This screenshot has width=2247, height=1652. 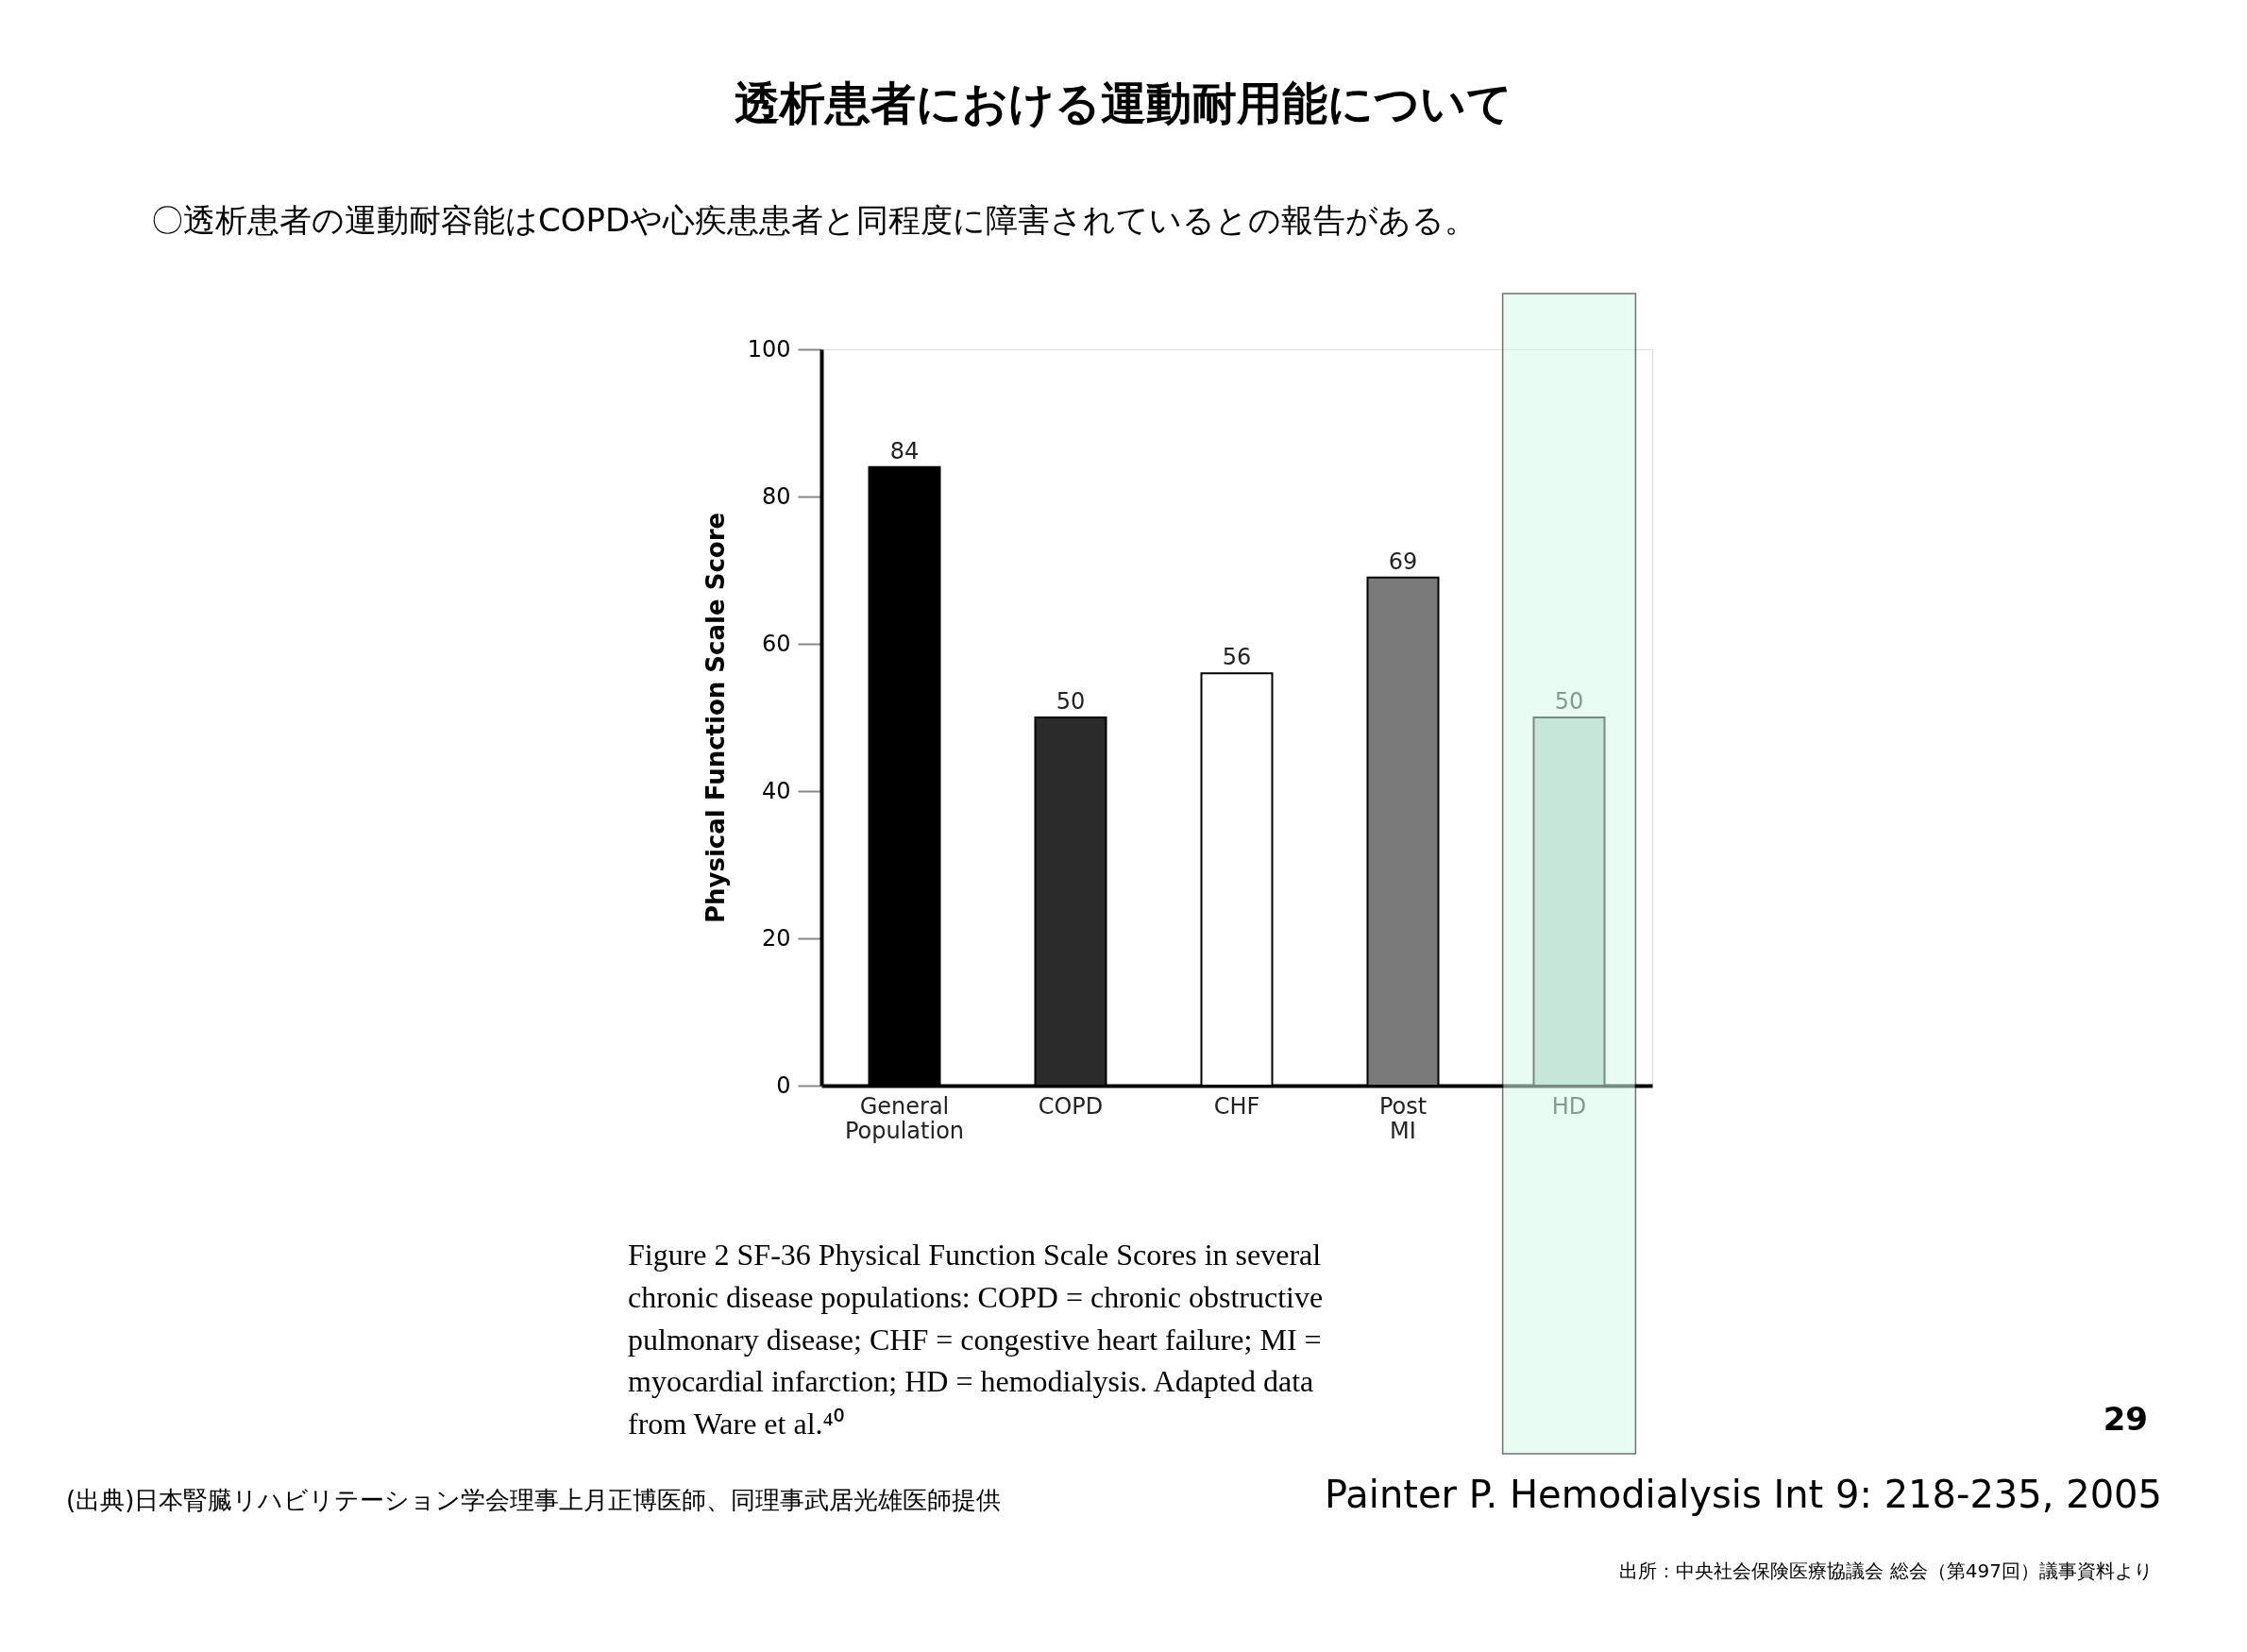 I want to click on y-tick-label: 80, so click(x=776, y=496).